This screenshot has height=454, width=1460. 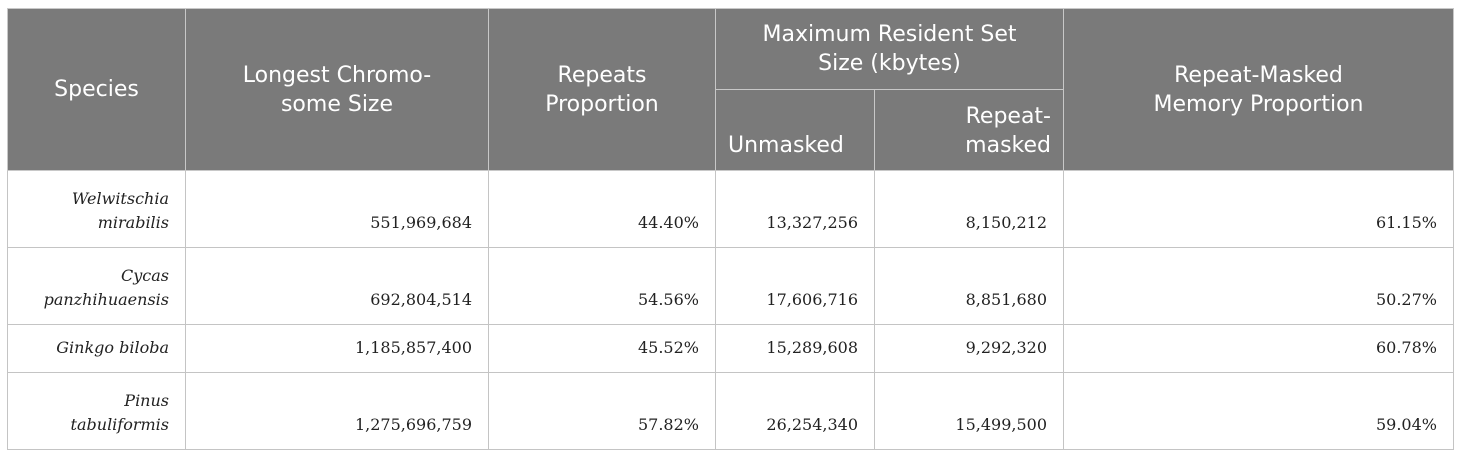 I want to click on cell-repeat-masked-memory-proportion: 59.04%, so click(x=1258, y=411).